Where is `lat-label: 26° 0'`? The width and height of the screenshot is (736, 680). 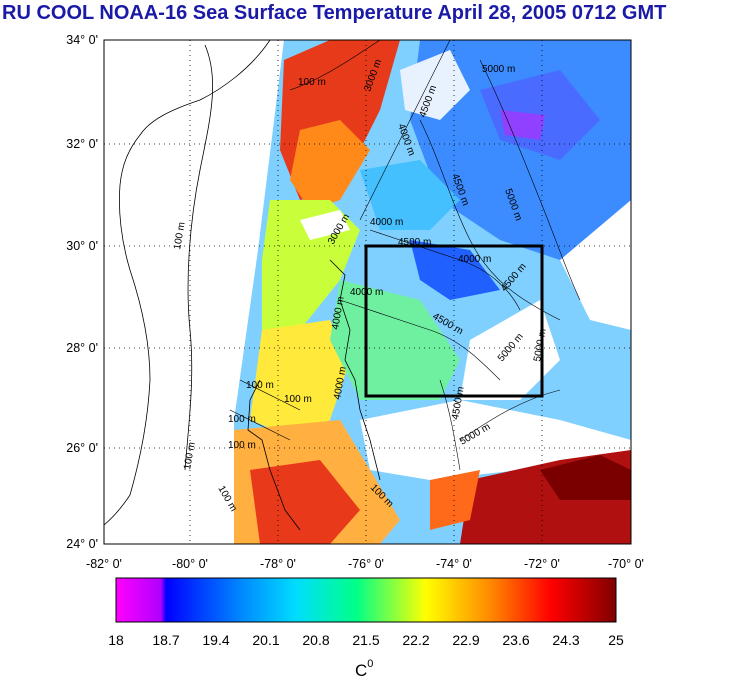 lat-label: 26° 0' is located at coordinates (82, 448).